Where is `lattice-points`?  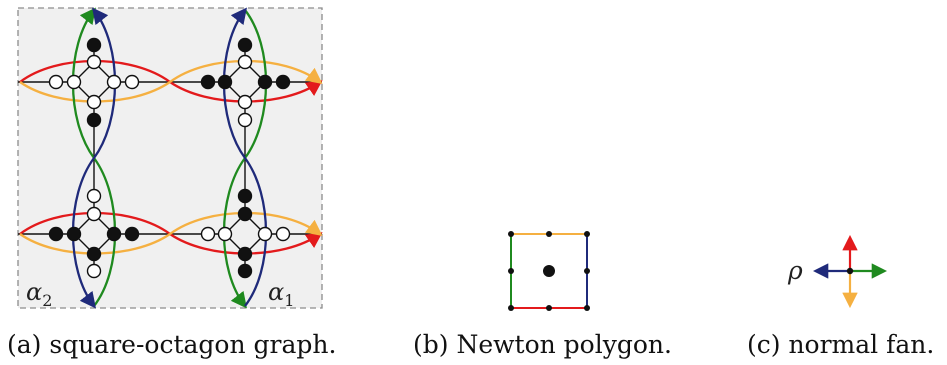 lattice-points is located at coordinates (549, 271).